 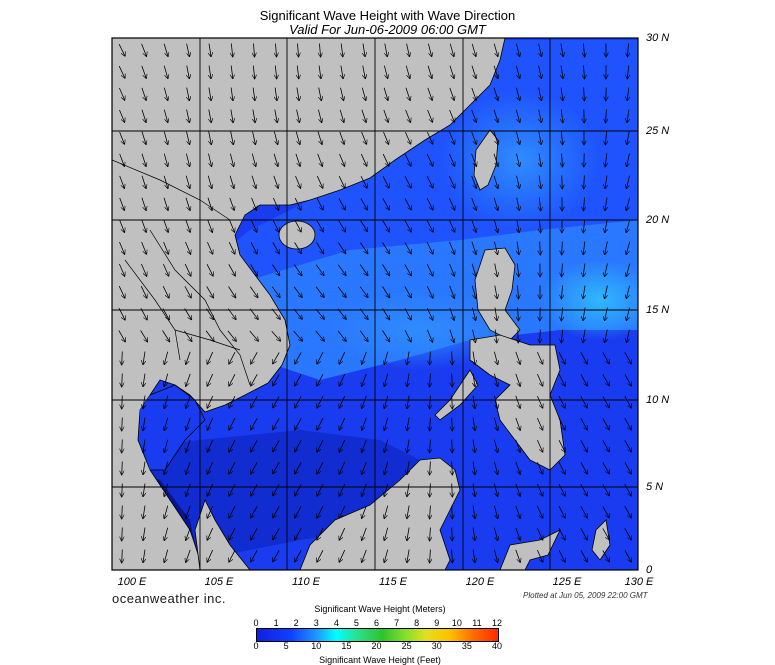 What do you see at coordinates (276, 623) in the screenshot?
I see `legend-meter-tick: 1` at bounding box center [276, 623].